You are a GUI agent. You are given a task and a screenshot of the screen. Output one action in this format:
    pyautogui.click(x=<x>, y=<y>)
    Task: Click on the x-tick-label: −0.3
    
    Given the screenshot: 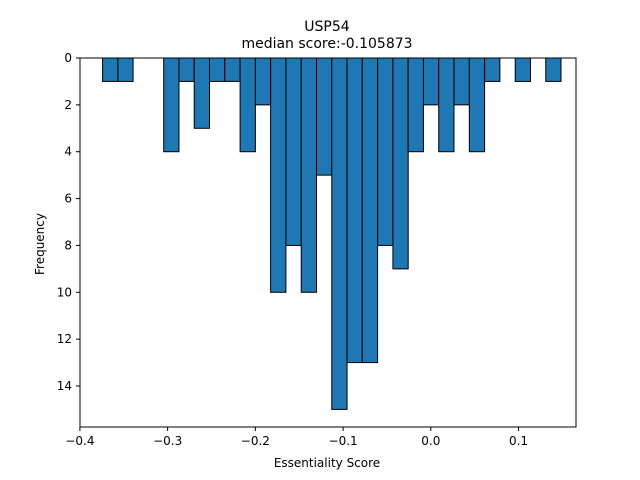 What is the action you would take?
    pyautogui.click(x=167, y=441)
    